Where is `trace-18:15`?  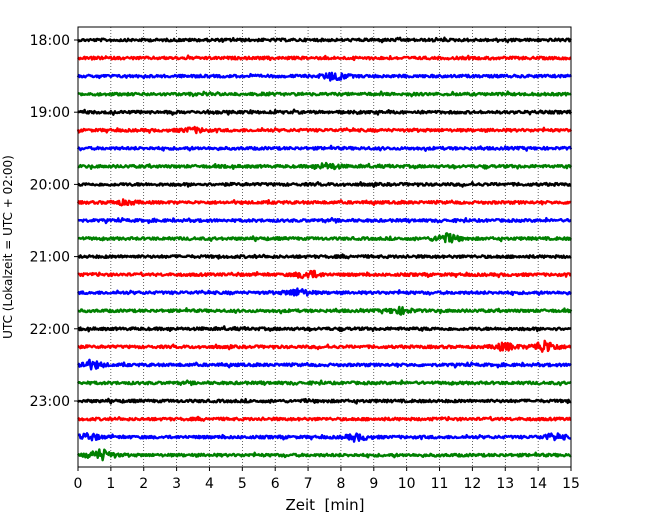
trace-18:15 is located at coordinates (324, 58).